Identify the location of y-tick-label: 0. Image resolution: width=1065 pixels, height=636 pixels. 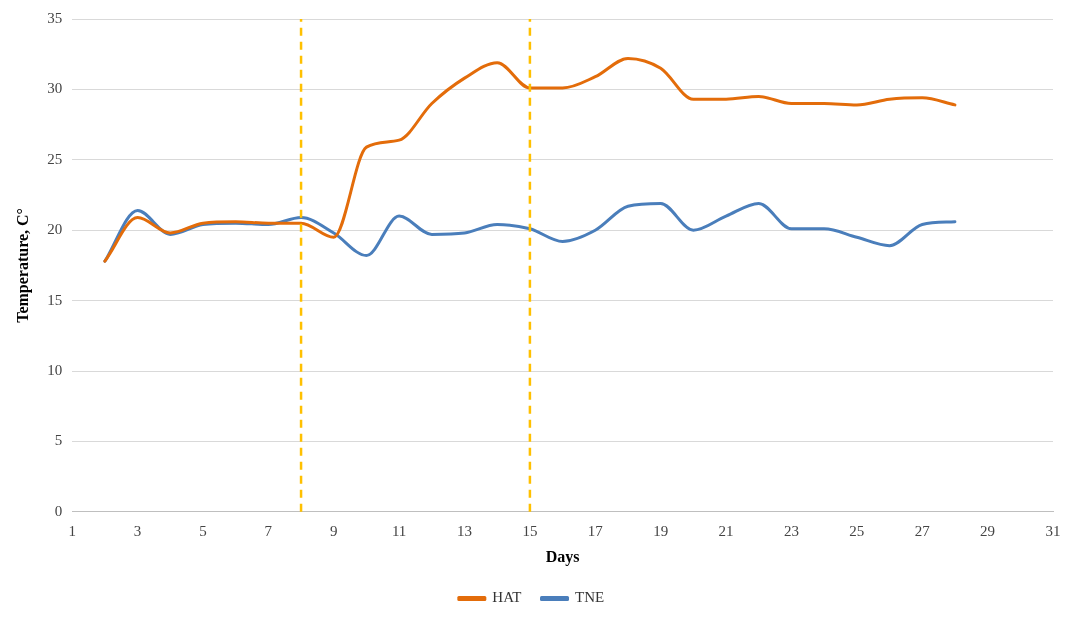
(58, 510).